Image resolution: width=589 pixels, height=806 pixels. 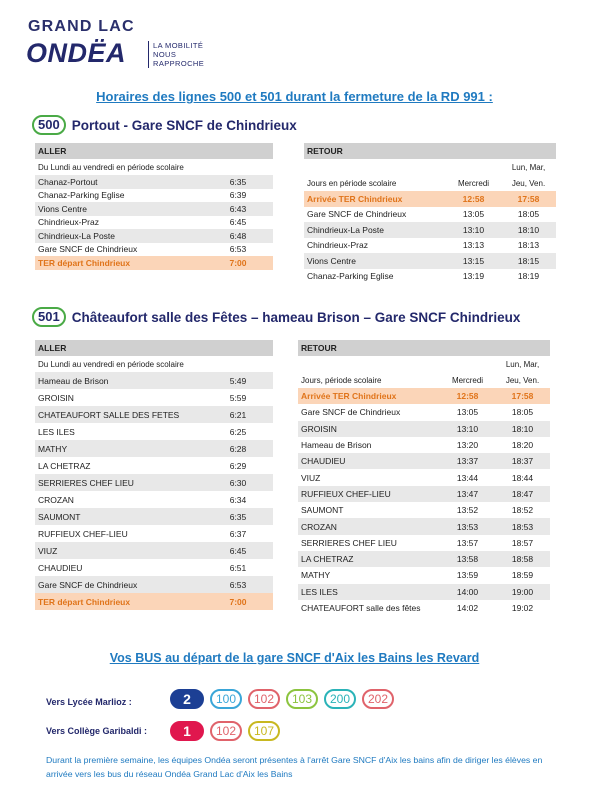 I want to click on logo-brand-main: ONDËA, so click(x=76, y=53).